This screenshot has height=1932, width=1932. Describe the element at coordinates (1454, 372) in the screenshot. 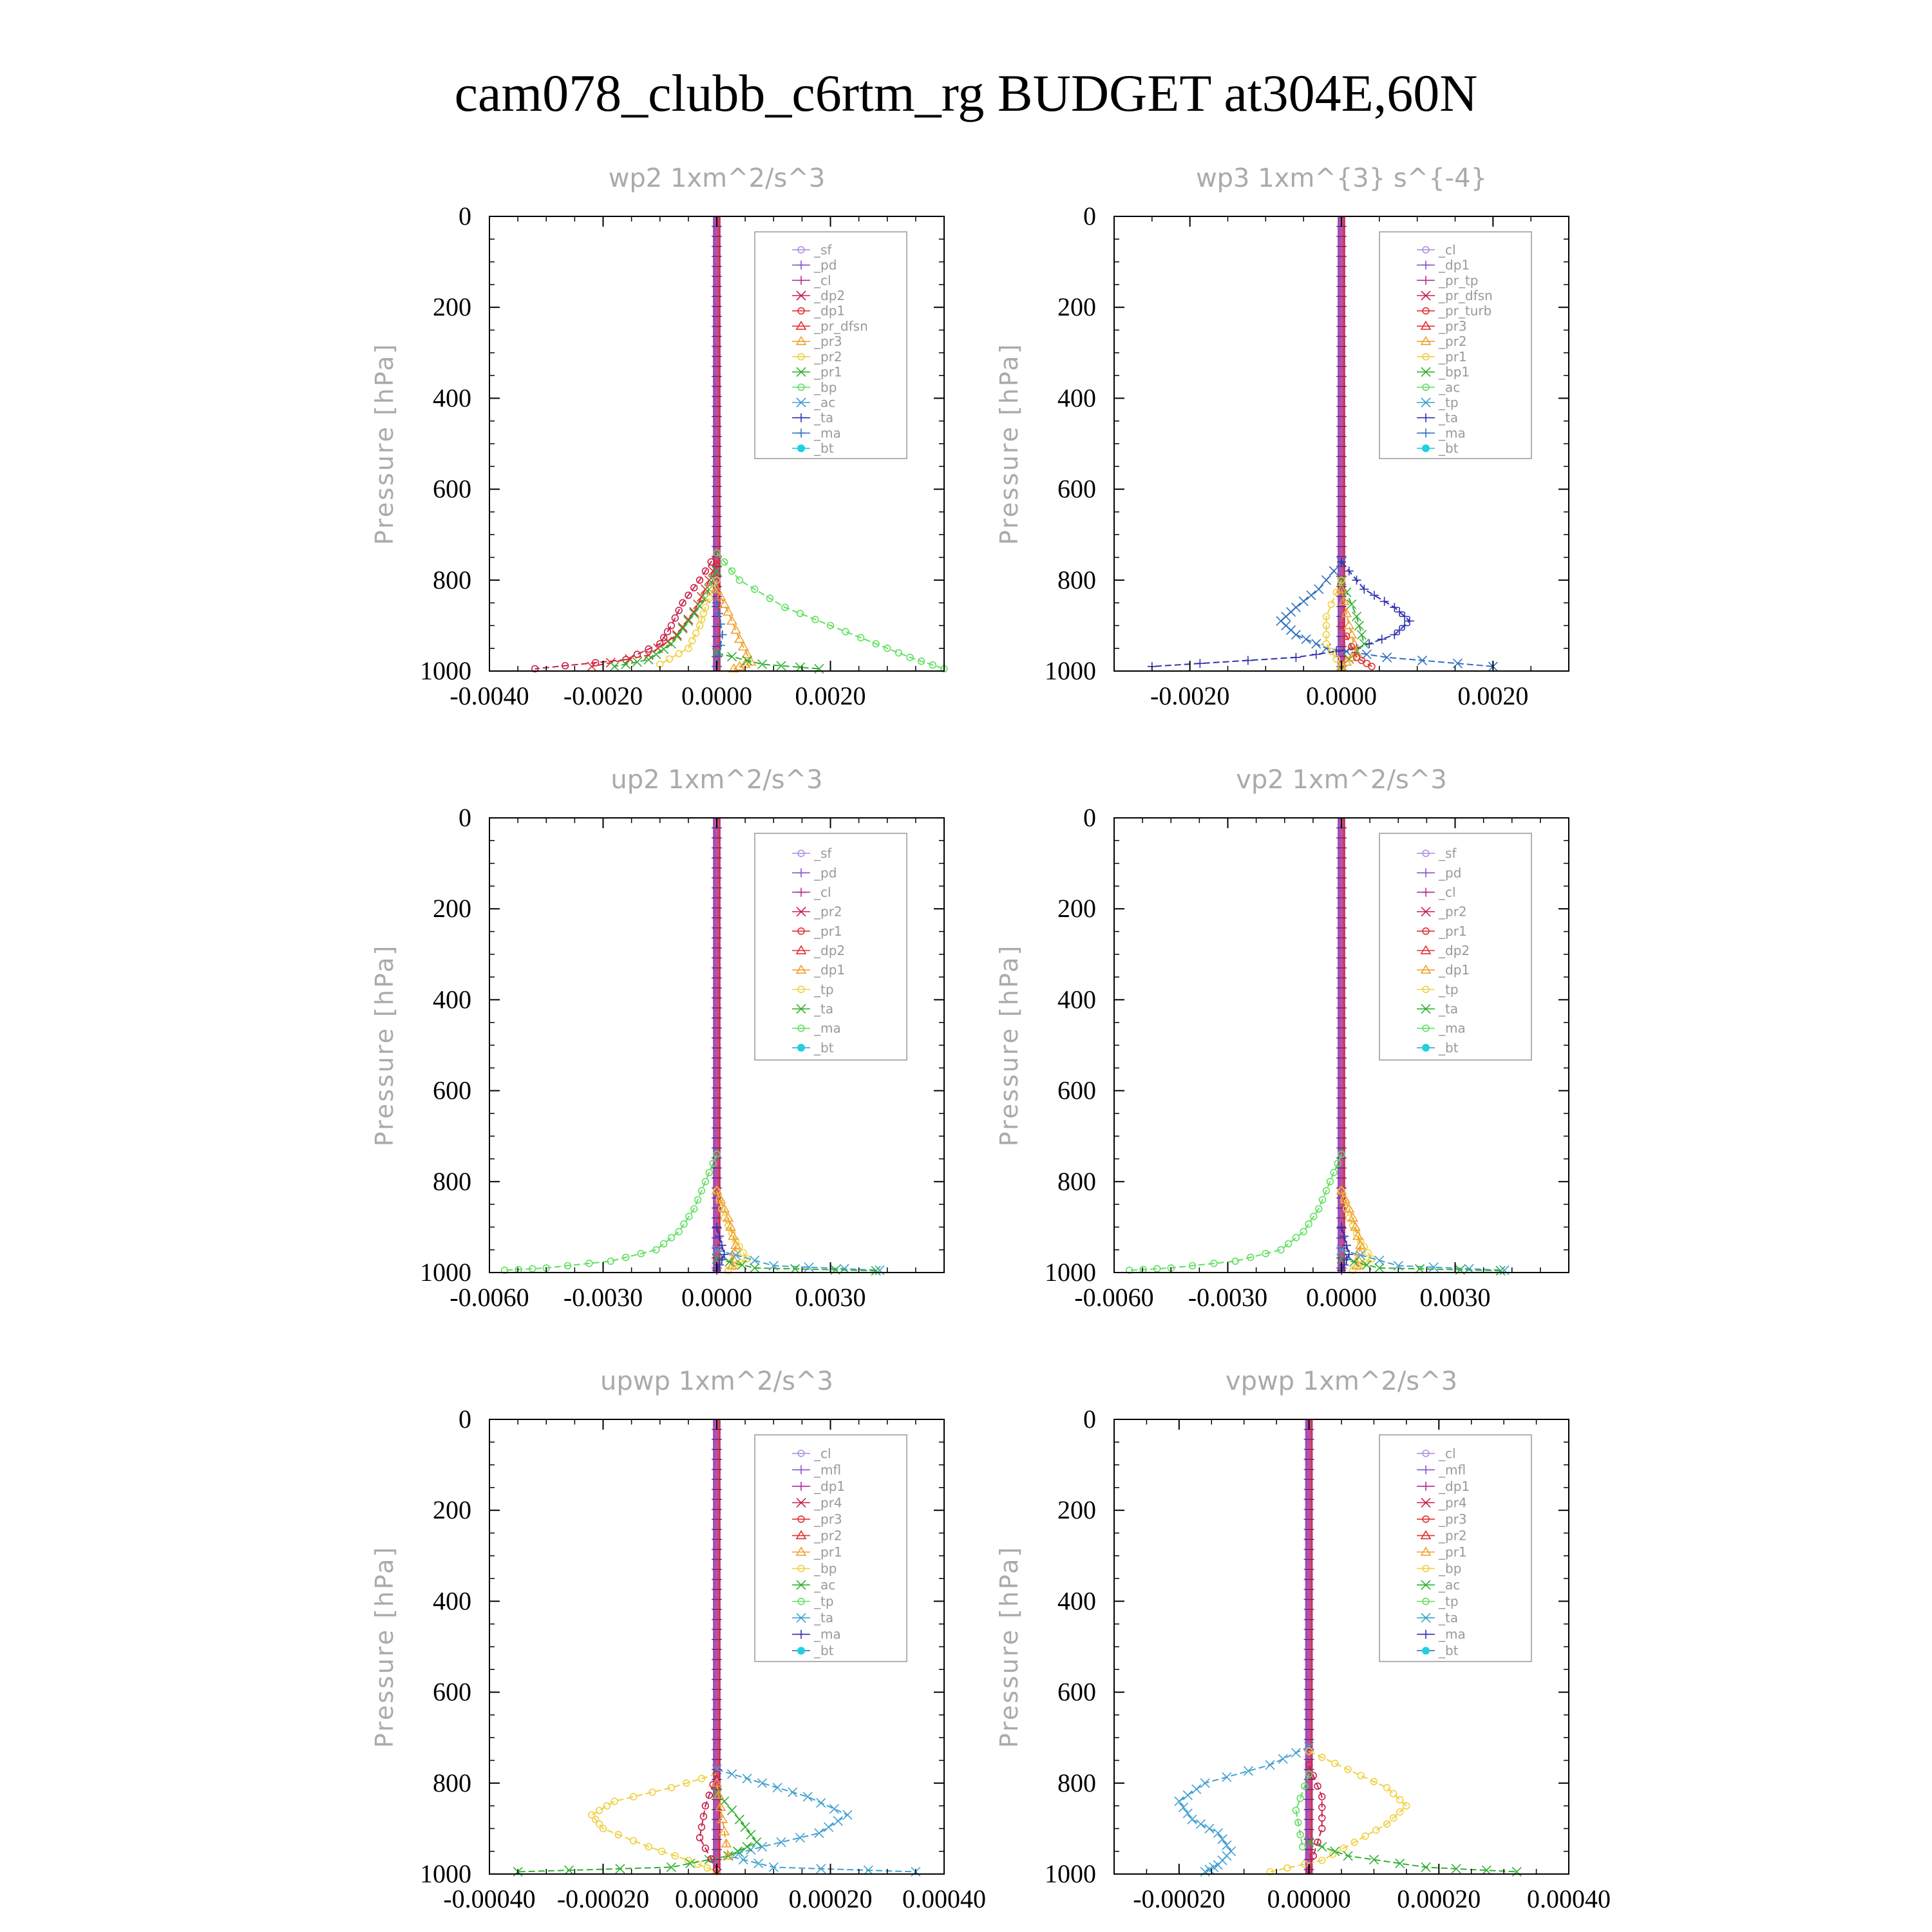

I see `legend-label: _bp1` at that location.